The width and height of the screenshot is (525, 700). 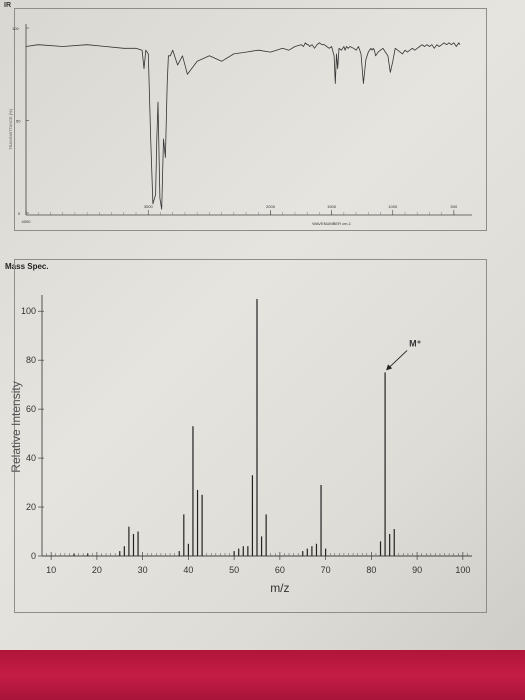 What do you see at coordinates (27, 221) in the screenshot?
I see `ir-x-tick-label: 4000` at bounding box center [27, 221].